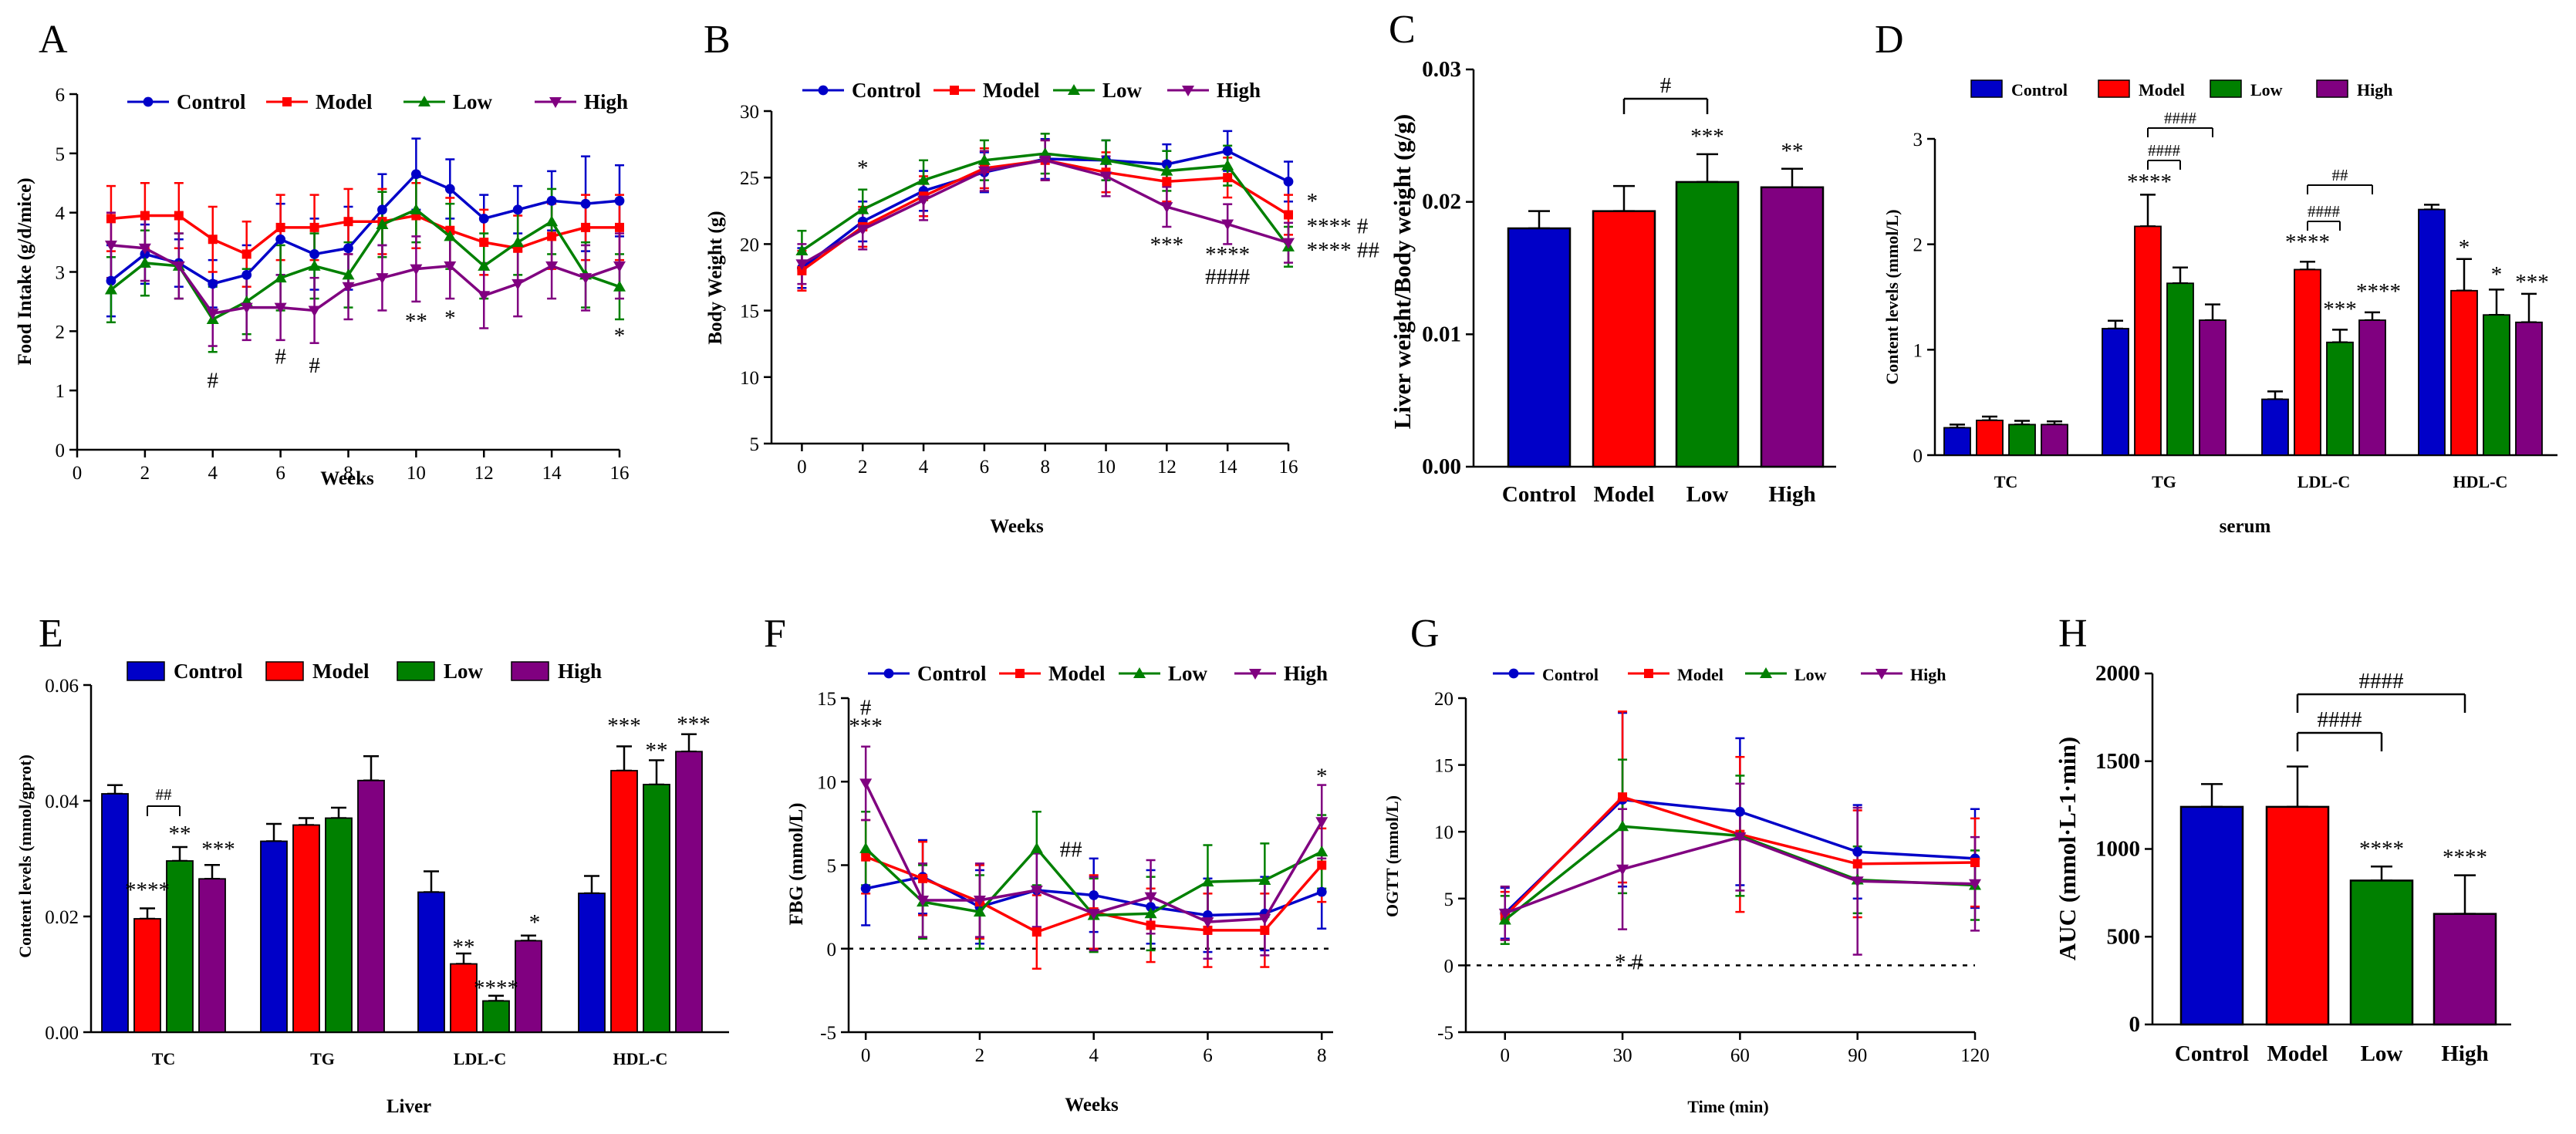 The height and width of the screenshot is (1134, 2576). What do you see at coordinates (2480, 481) in the screenshot?
I see `category-label-hdl-c: HDL-C` at bounding box center [2480, 481].